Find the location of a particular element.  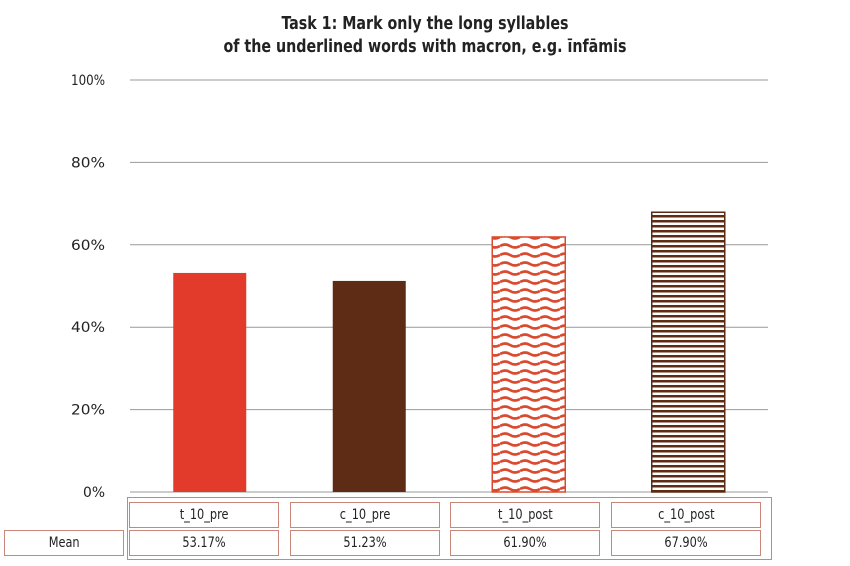

table-value-t_10_post: 61.90% is located at coordinates (525, 543).